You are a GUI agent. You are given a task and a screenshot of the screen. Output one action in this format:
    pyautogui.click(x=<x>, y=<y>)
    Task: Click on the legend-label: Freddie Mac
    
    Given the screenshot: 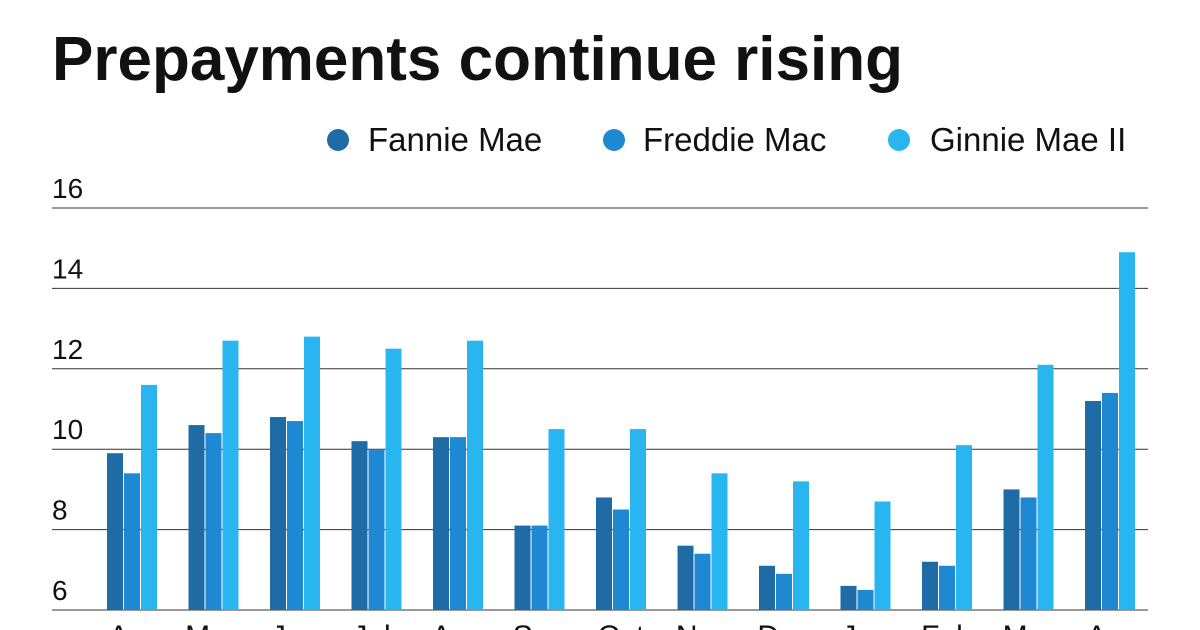 What is the action you would take?
    pyautogui.click(x=734, y=139)
    